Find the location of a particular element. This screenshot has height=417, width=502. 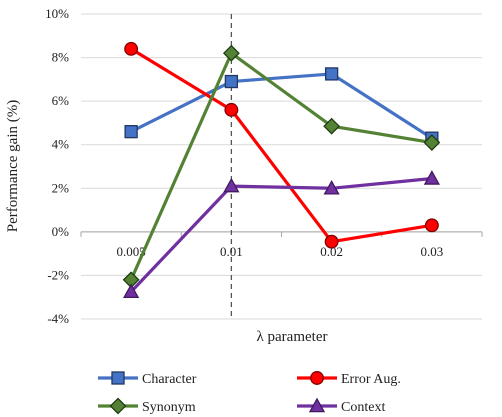

legend-item-context: Context is located at coordinates (341, 406).